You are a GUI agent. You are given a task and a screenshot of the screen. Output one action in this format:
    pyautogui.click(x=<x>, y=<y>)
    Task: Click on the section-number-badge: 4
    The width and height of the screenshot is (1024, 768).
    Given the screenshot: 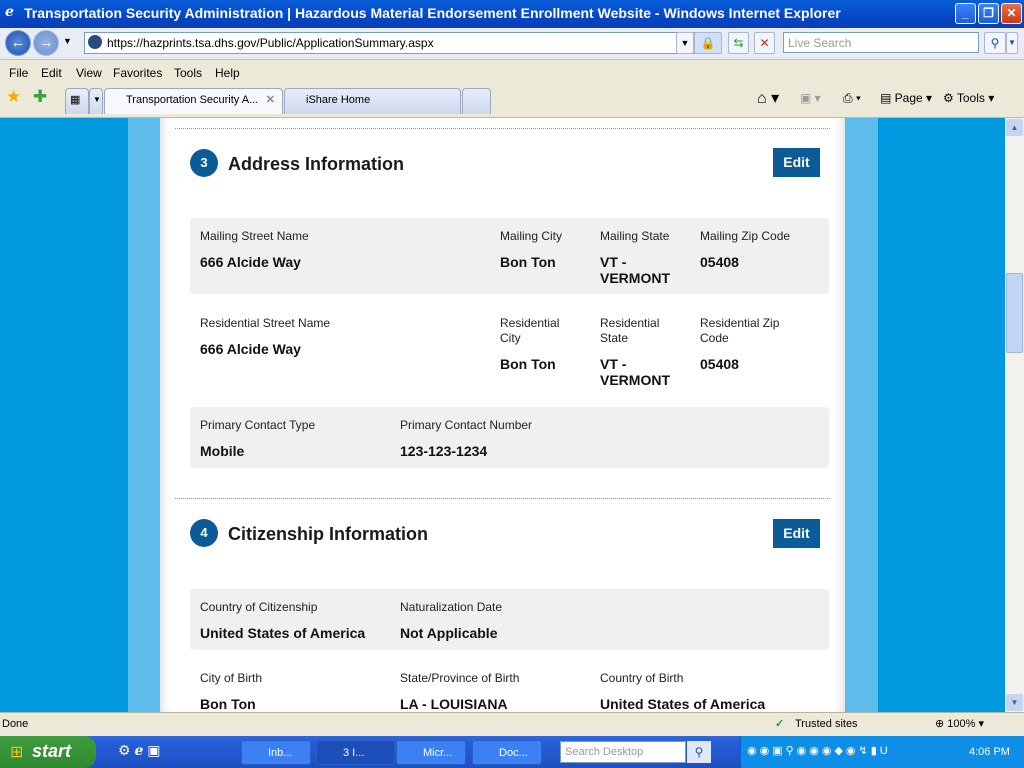 What is the action you would take?
    pyautogui.click(x=204, y=533)
    